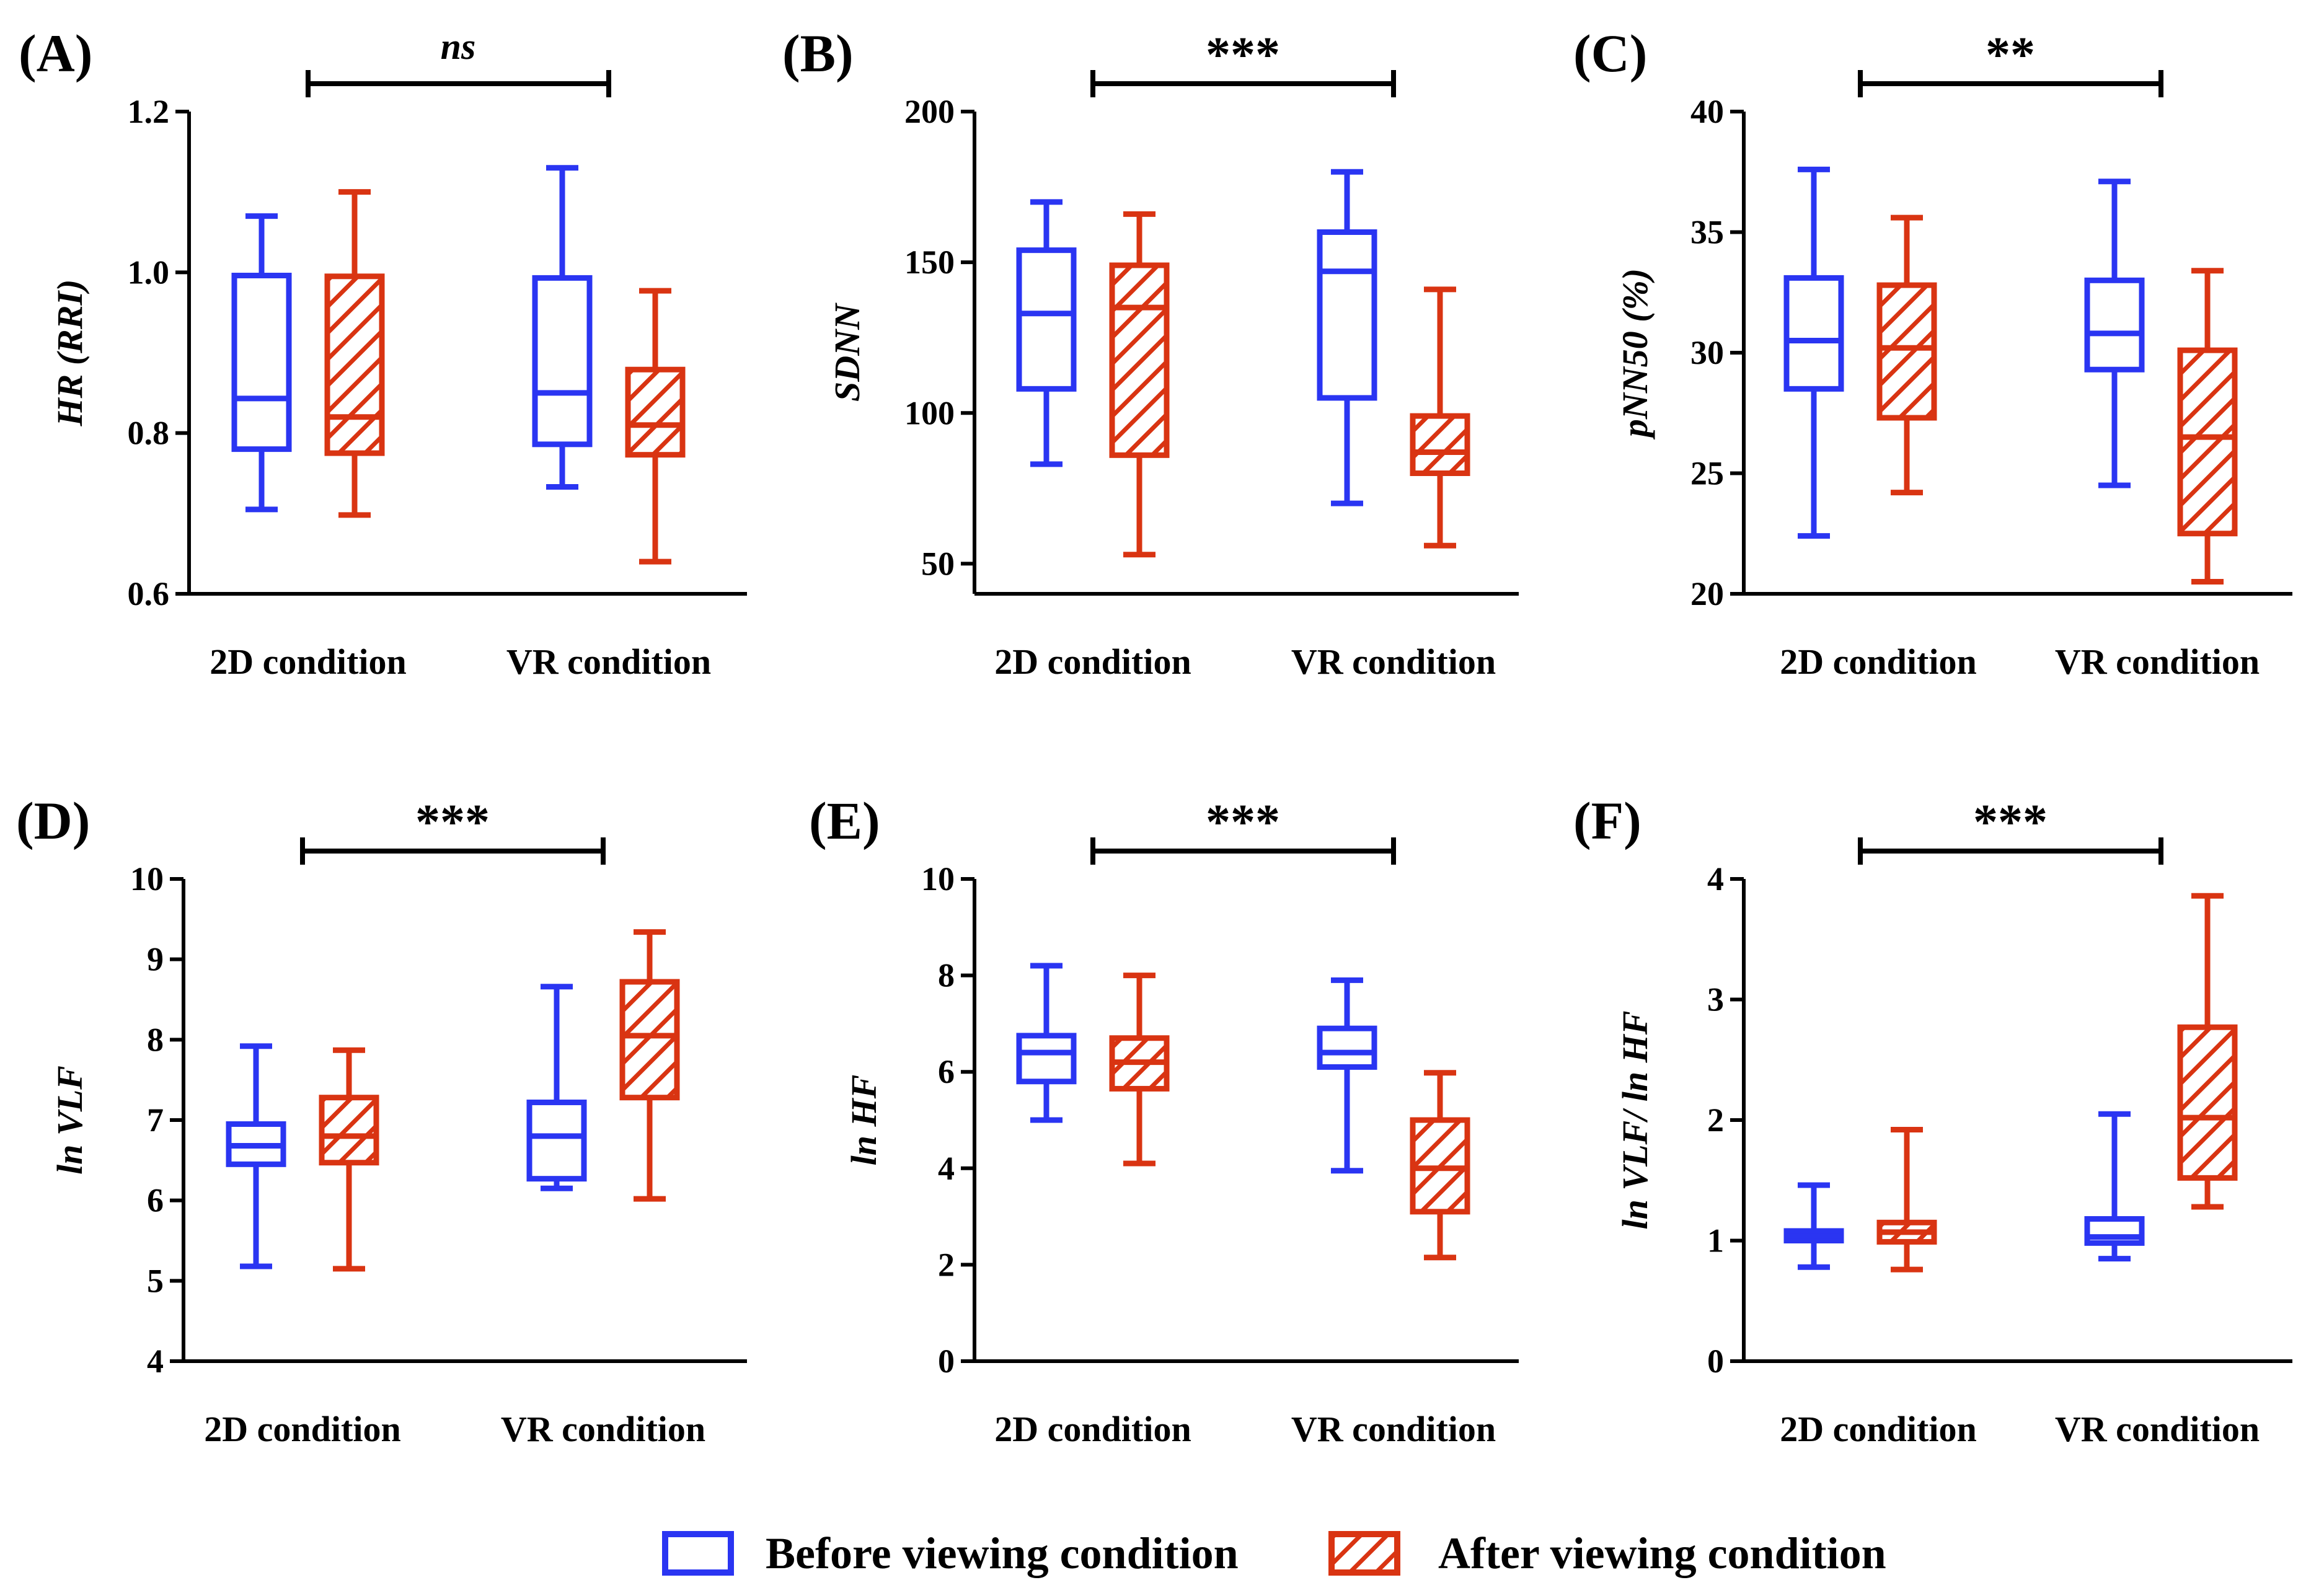 This screenshot has height=1593, width=2324. Describe the element at coordinates (947, 1120) in the screenshot. I see `y-axis-ticks: 0 2 4 6 8 10` at that location.